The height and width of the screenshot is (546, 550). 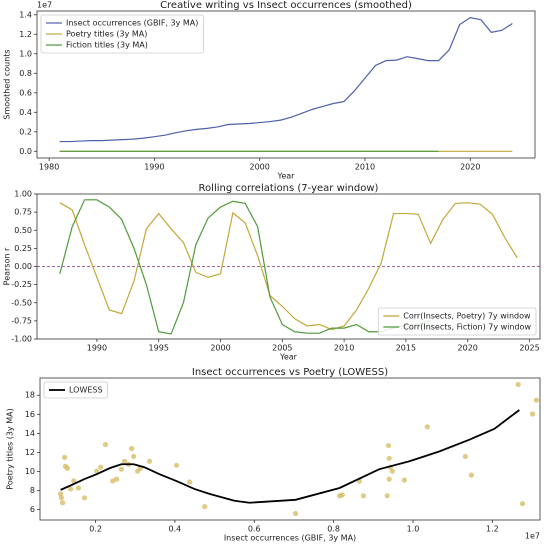 What do you see at coordinates (86, 390) in the screenshot?
I see `legend-label: LOWESS` at bounding box center [86, 390].